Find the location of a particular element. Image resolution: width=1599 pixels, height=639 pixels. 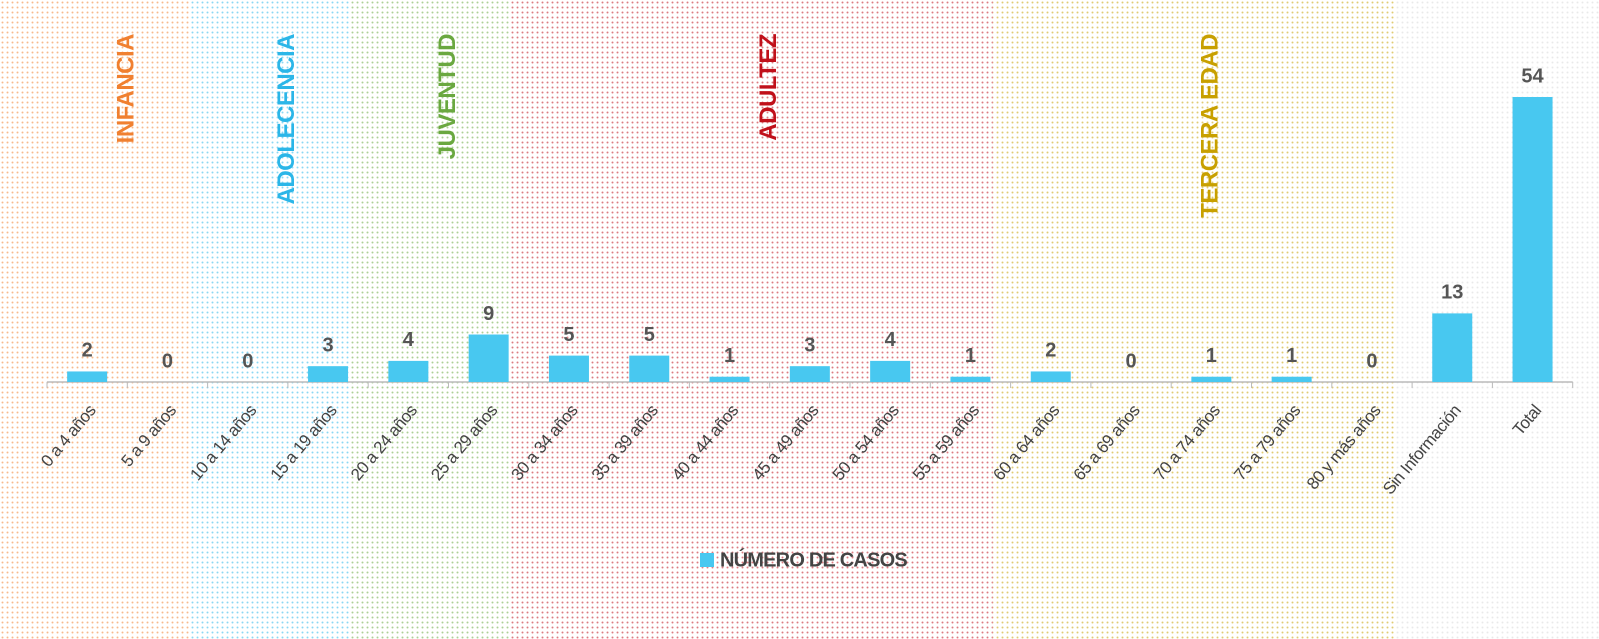

legend-swatch is located at coordinates (707, 560).